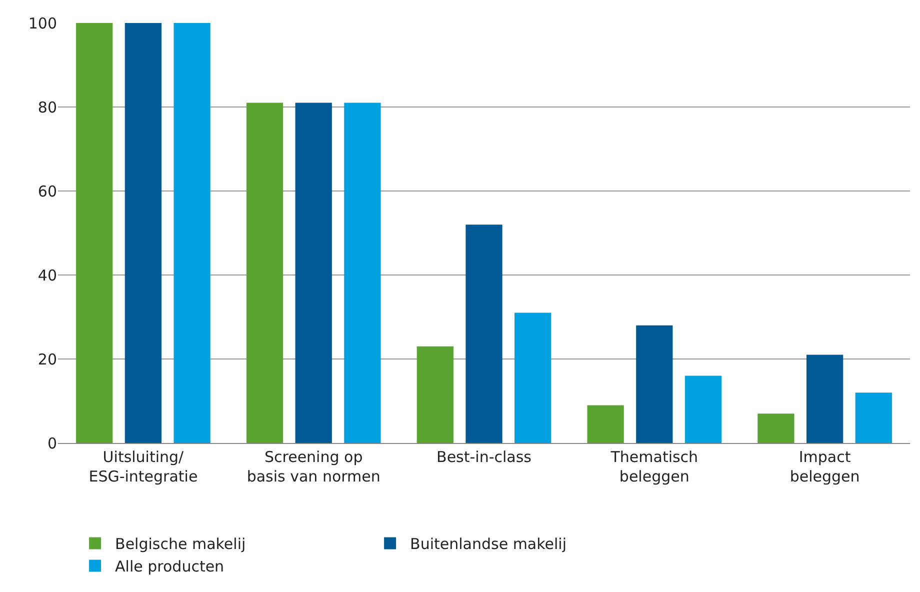  I want to click on y-tick-label: 40, so click(47, 275).